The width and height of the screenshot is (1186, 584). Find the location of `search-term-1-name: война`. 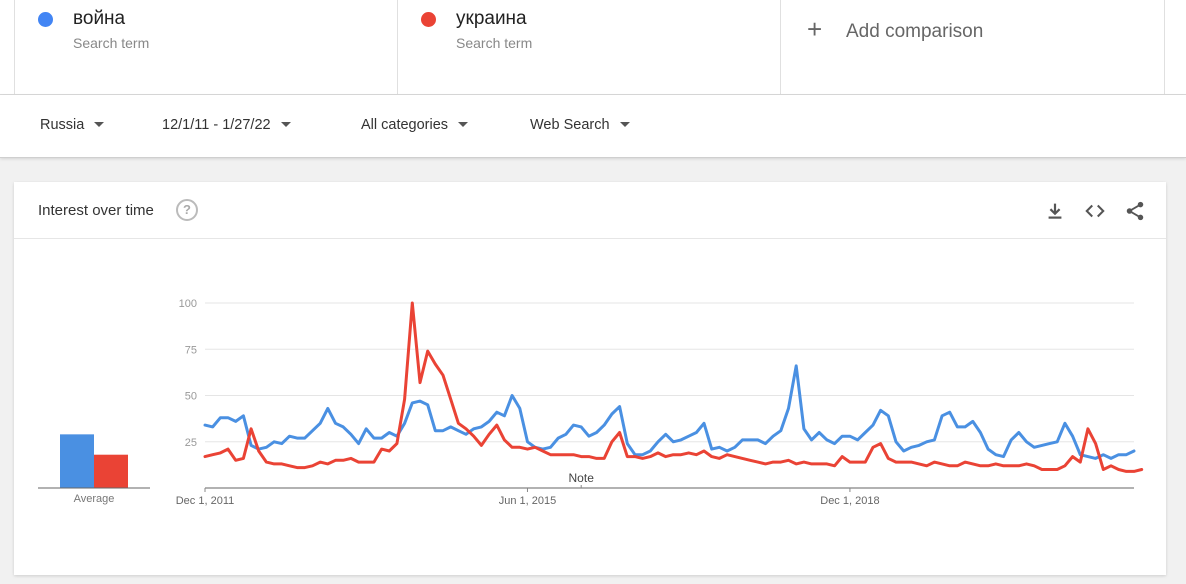

search-term-1-name: война is located at coordinates (99, 18).